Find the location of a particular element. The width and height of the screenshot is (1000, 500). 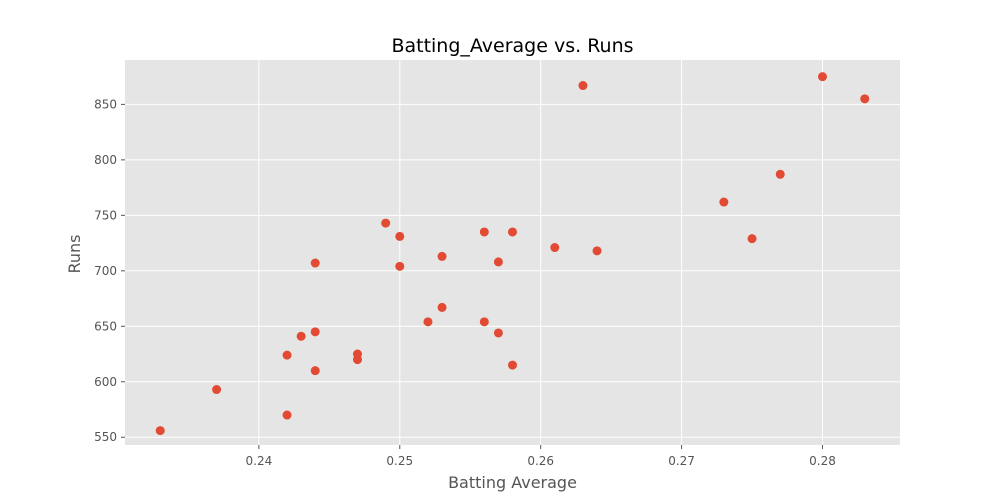

y-tick-label: 800 is located at coordinates (105, 160).